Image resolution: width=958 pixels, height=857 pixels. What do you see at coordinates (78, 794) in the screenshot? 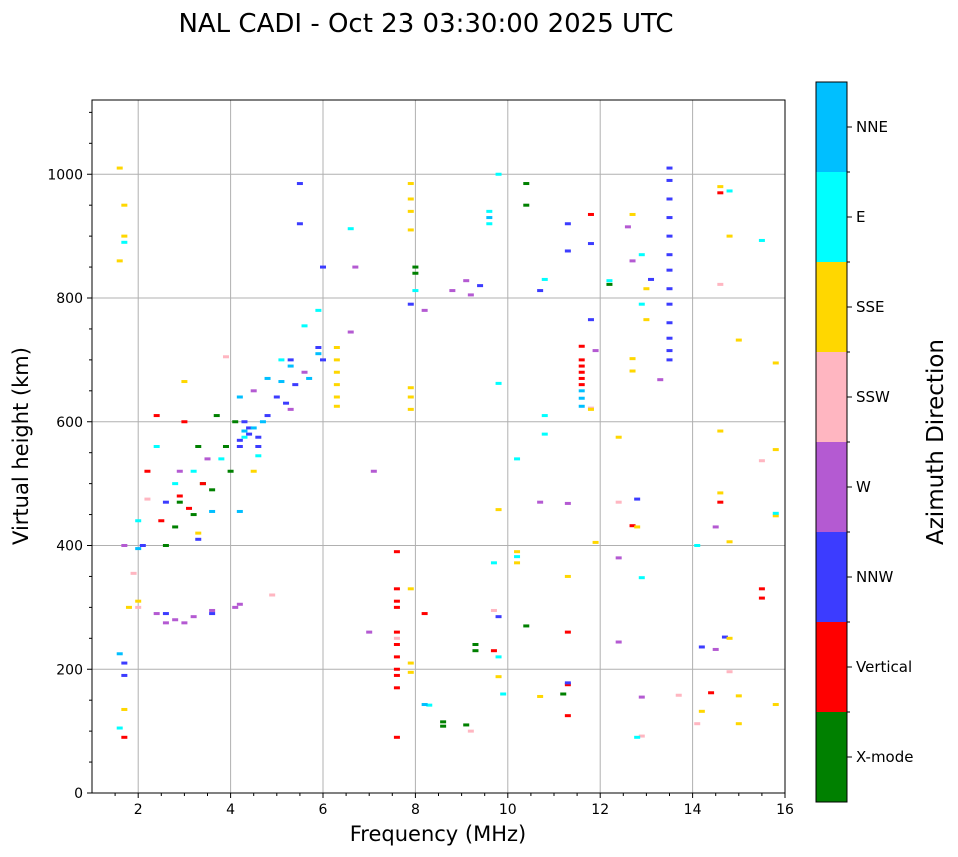
I see `y-tick-label: 0` at bounding box center [78, 794].